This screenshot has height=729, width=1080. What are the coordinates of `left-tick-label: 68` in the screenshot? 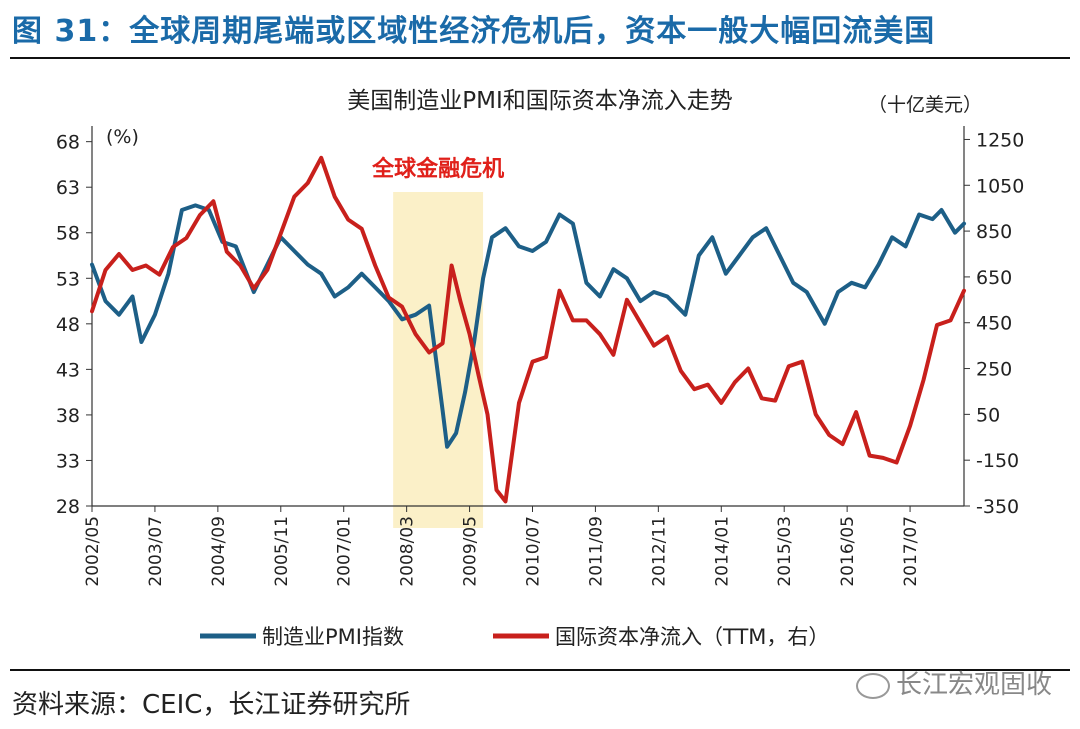 It's located at (68, 143).